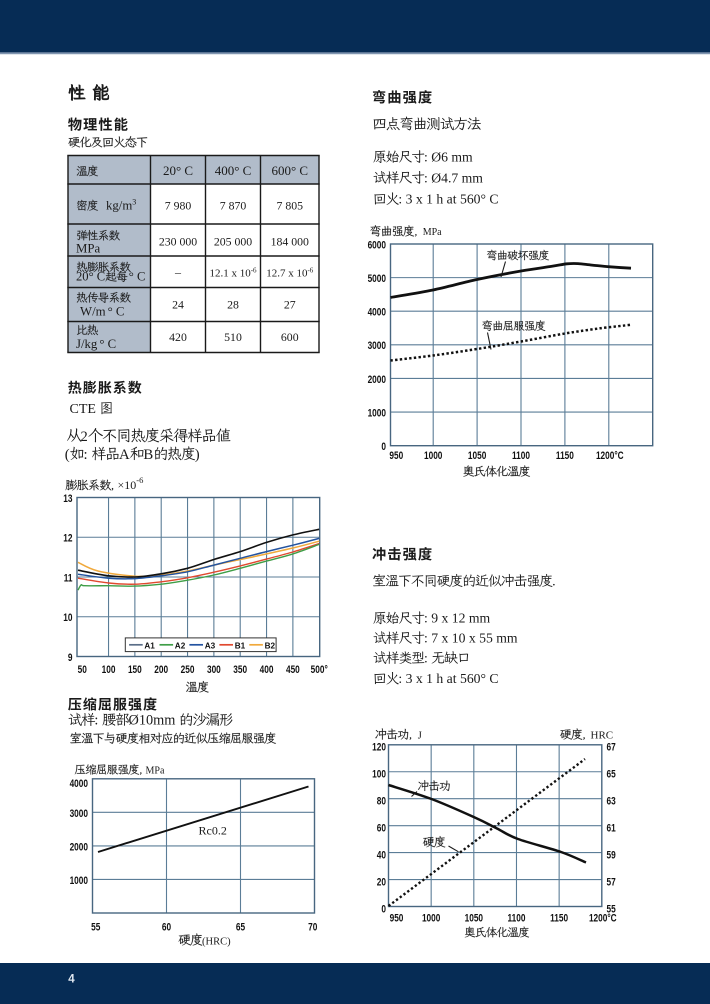 The width and height of the screenshot is (710, 1004). What do you see at coordinates (178, 205) in the screenshot?
I see `svg-text: 7 980` at bounding box center [178, 205].